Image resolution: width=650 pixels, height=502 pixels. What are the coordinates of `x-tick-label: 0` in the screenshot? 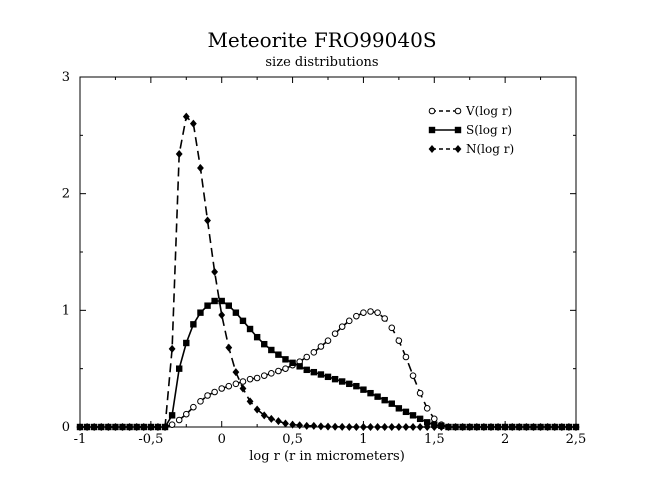 It's located at (222, 439).